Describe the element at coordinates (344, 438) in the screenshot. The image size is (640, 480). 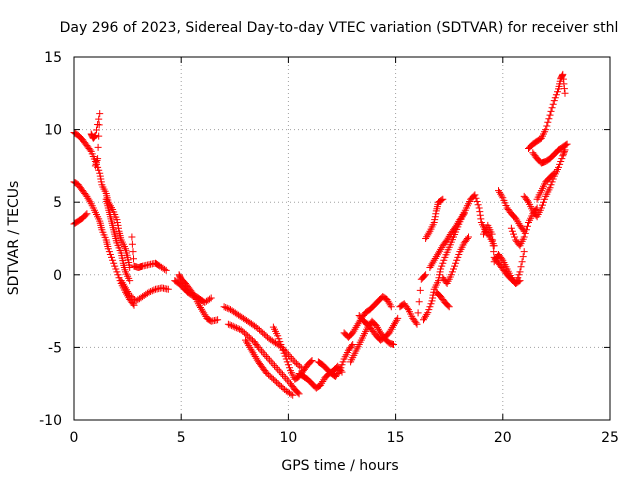
I see `x-tick-labels: 0 5 10 15 20 25` at that location.